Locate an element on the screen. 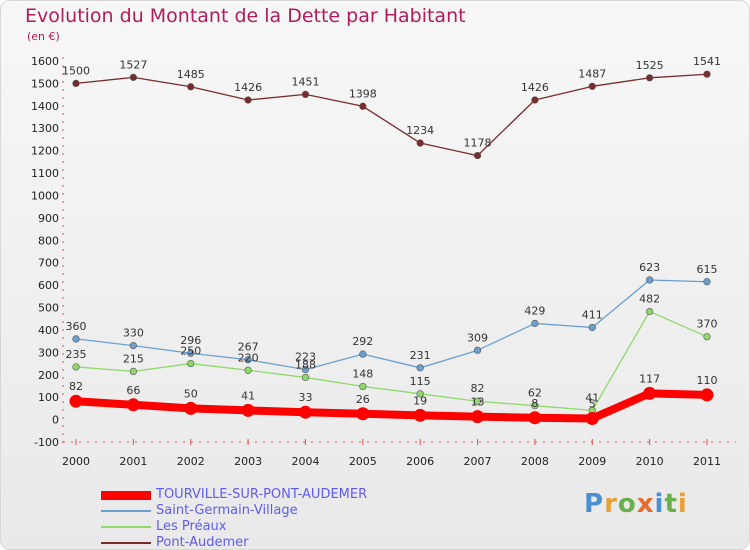 The image size is (750, 550). data-label: 429 is located at coordinates (534, 310).